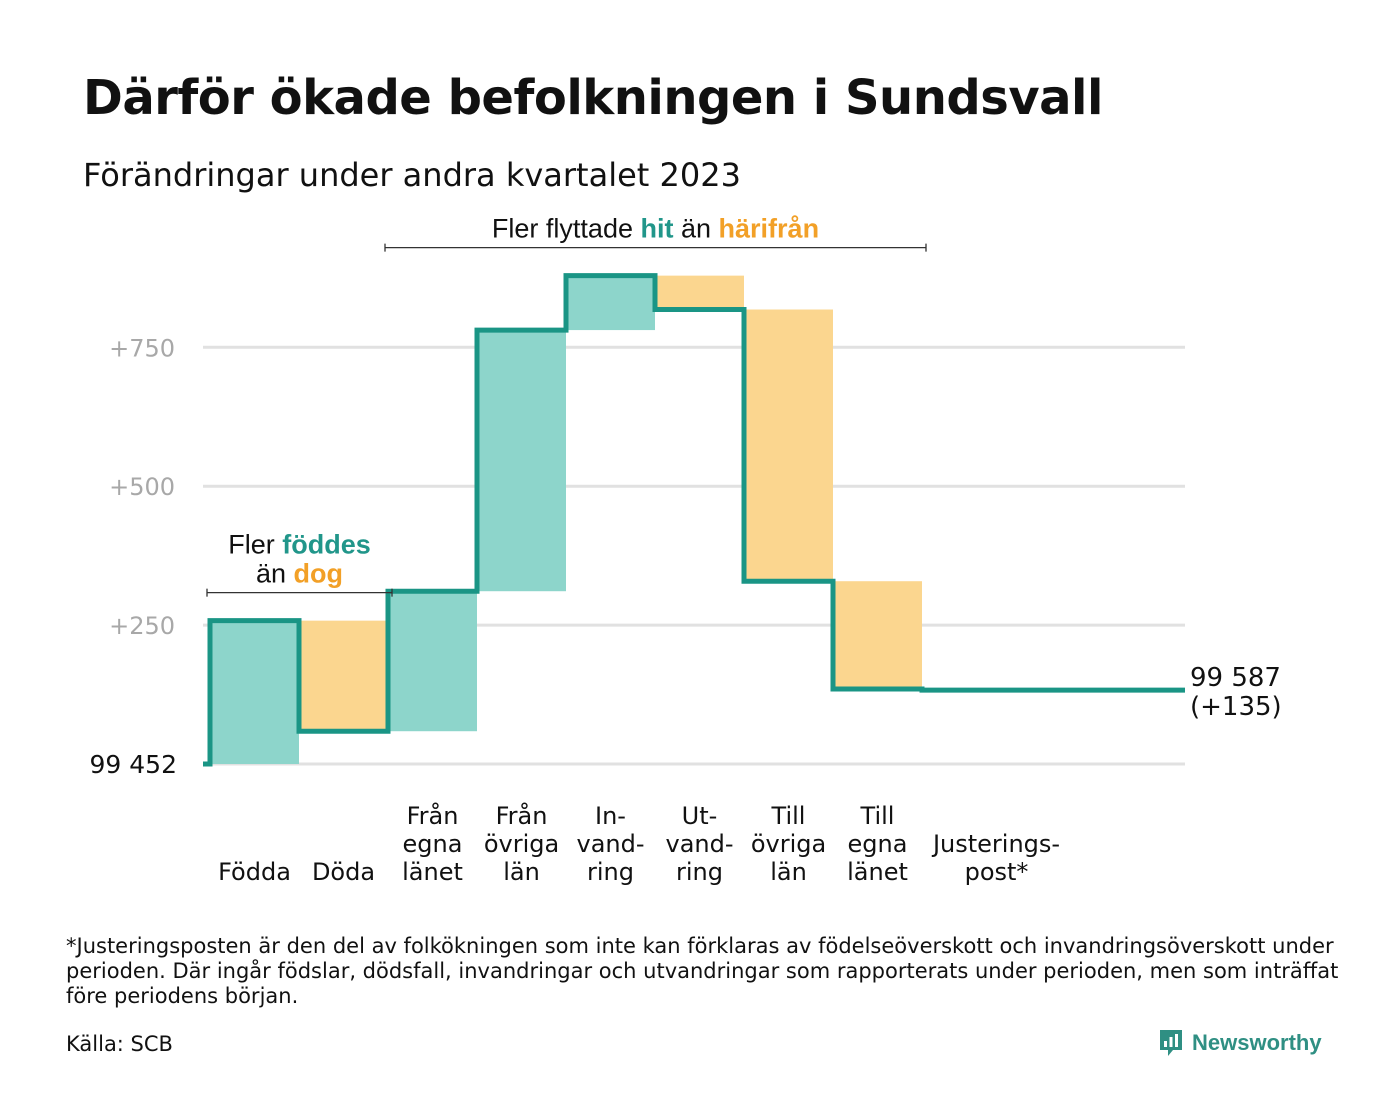  What do you see at coordinates (119, 1044) in the screenshot?
I see `source-label: Källa: SCB` at bounding box center [119, 1044].